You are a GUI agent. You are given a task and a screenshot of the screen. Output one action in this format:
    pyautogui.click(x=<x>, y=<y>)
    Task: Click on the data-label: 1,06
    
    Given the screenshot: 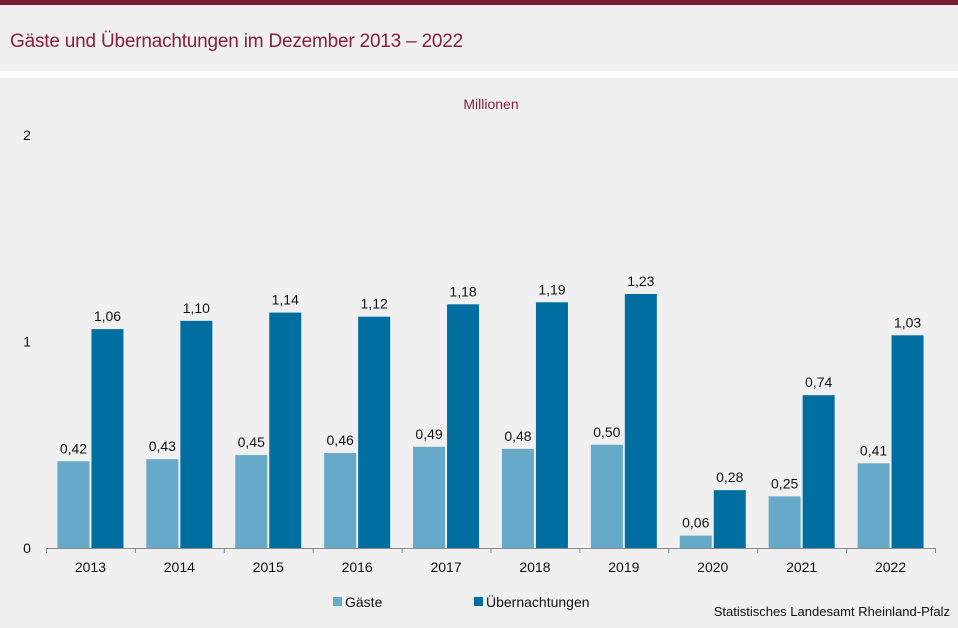 What is the action you would take?
    pyautogui.click(x=107, y=316)
    